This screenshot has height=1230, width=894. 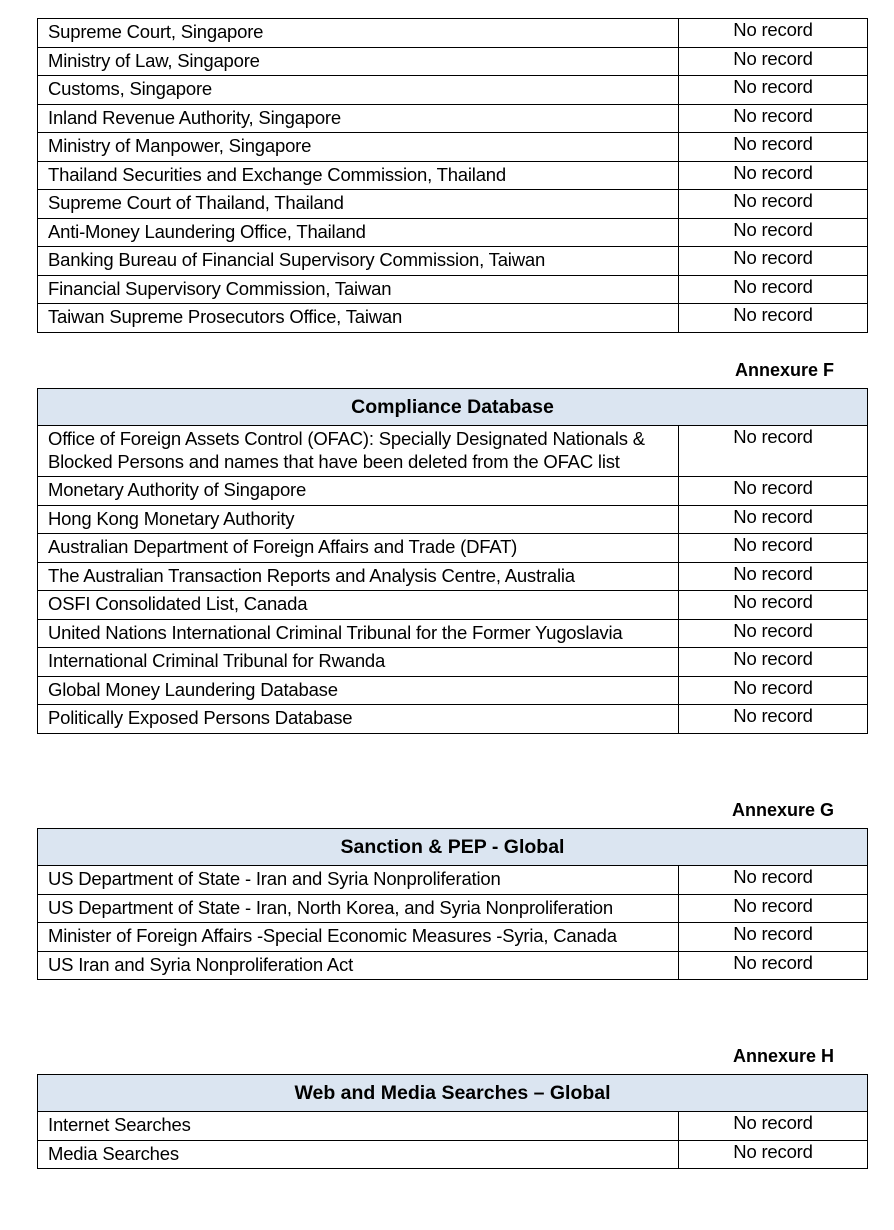 I want to click on source-name: Monetary Authority of Singapore, so click(x=358, y=491).